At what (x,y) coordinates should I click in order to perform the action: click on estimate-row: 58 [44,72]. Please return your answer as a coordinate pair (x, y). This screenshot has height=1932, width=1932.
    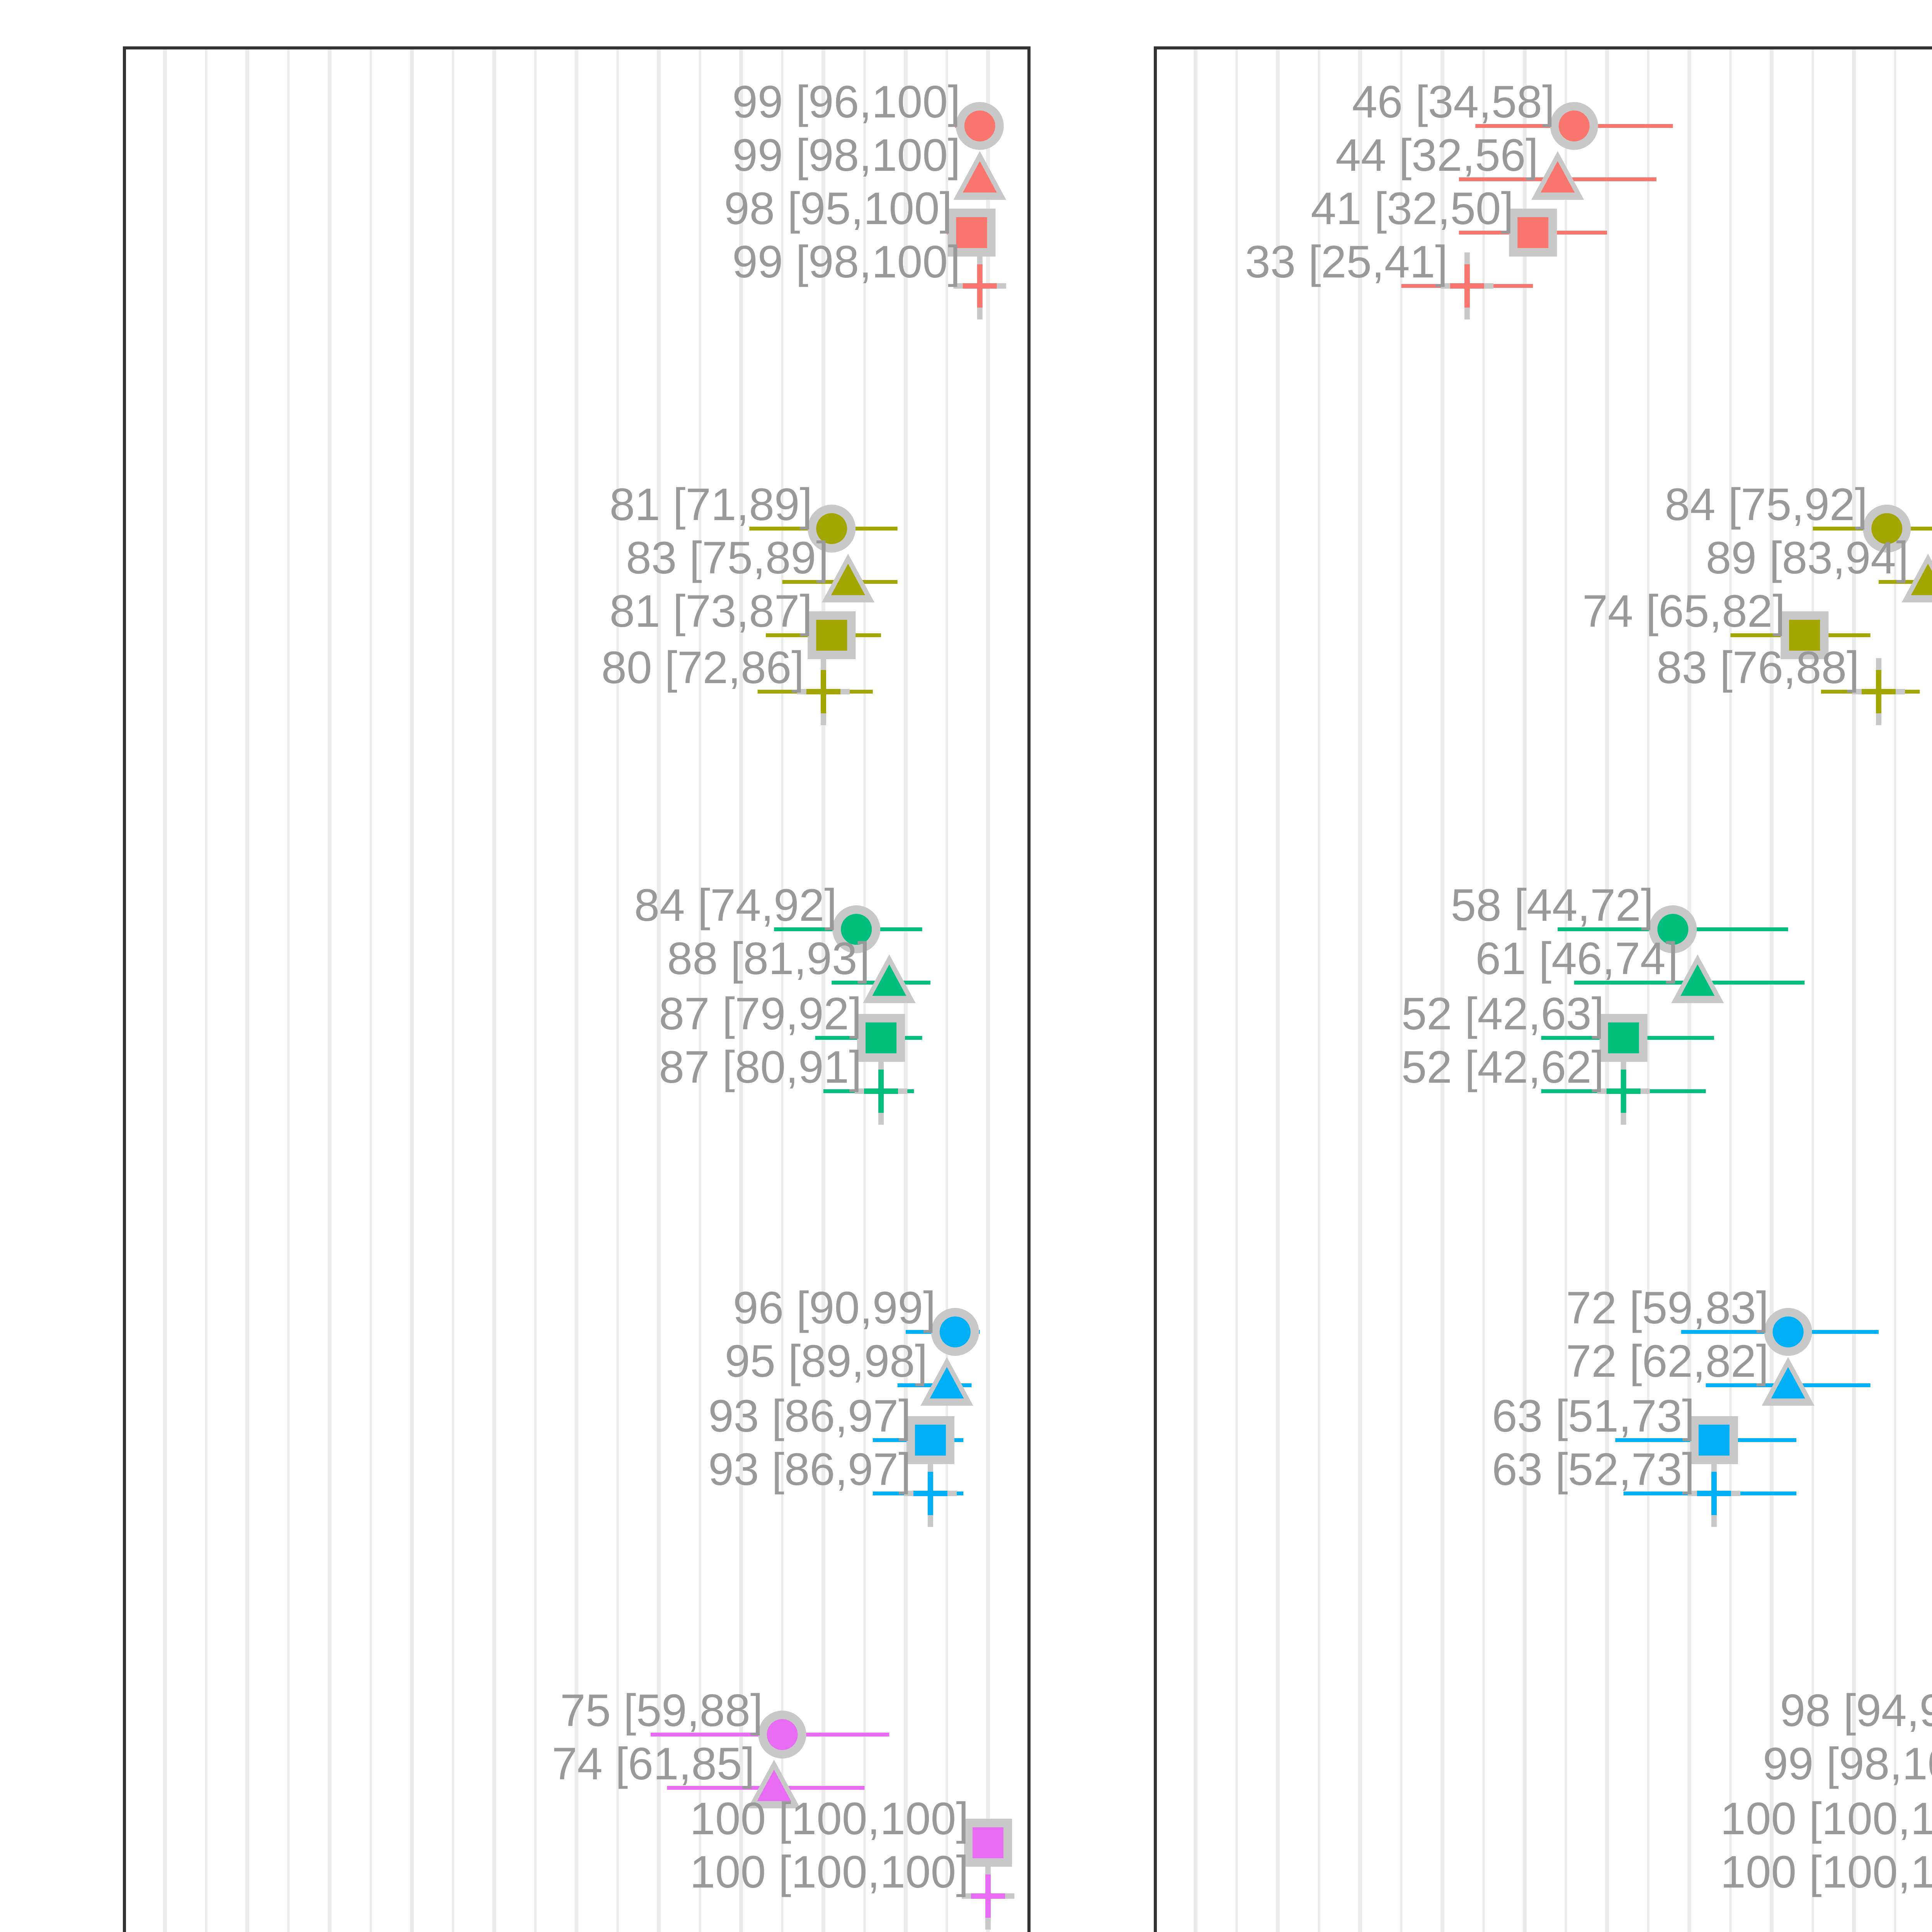
    Looking at the image, I should click on (1619, 916).